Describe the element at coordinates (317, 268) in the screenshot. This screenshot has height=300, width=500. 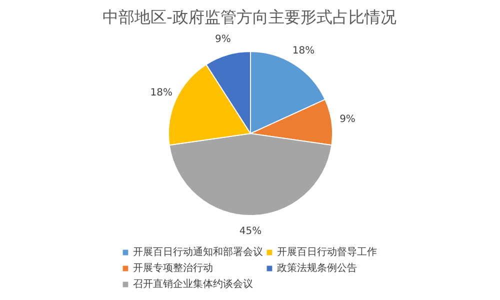
I see `legend-label: 政策法规条例公告` at that location.